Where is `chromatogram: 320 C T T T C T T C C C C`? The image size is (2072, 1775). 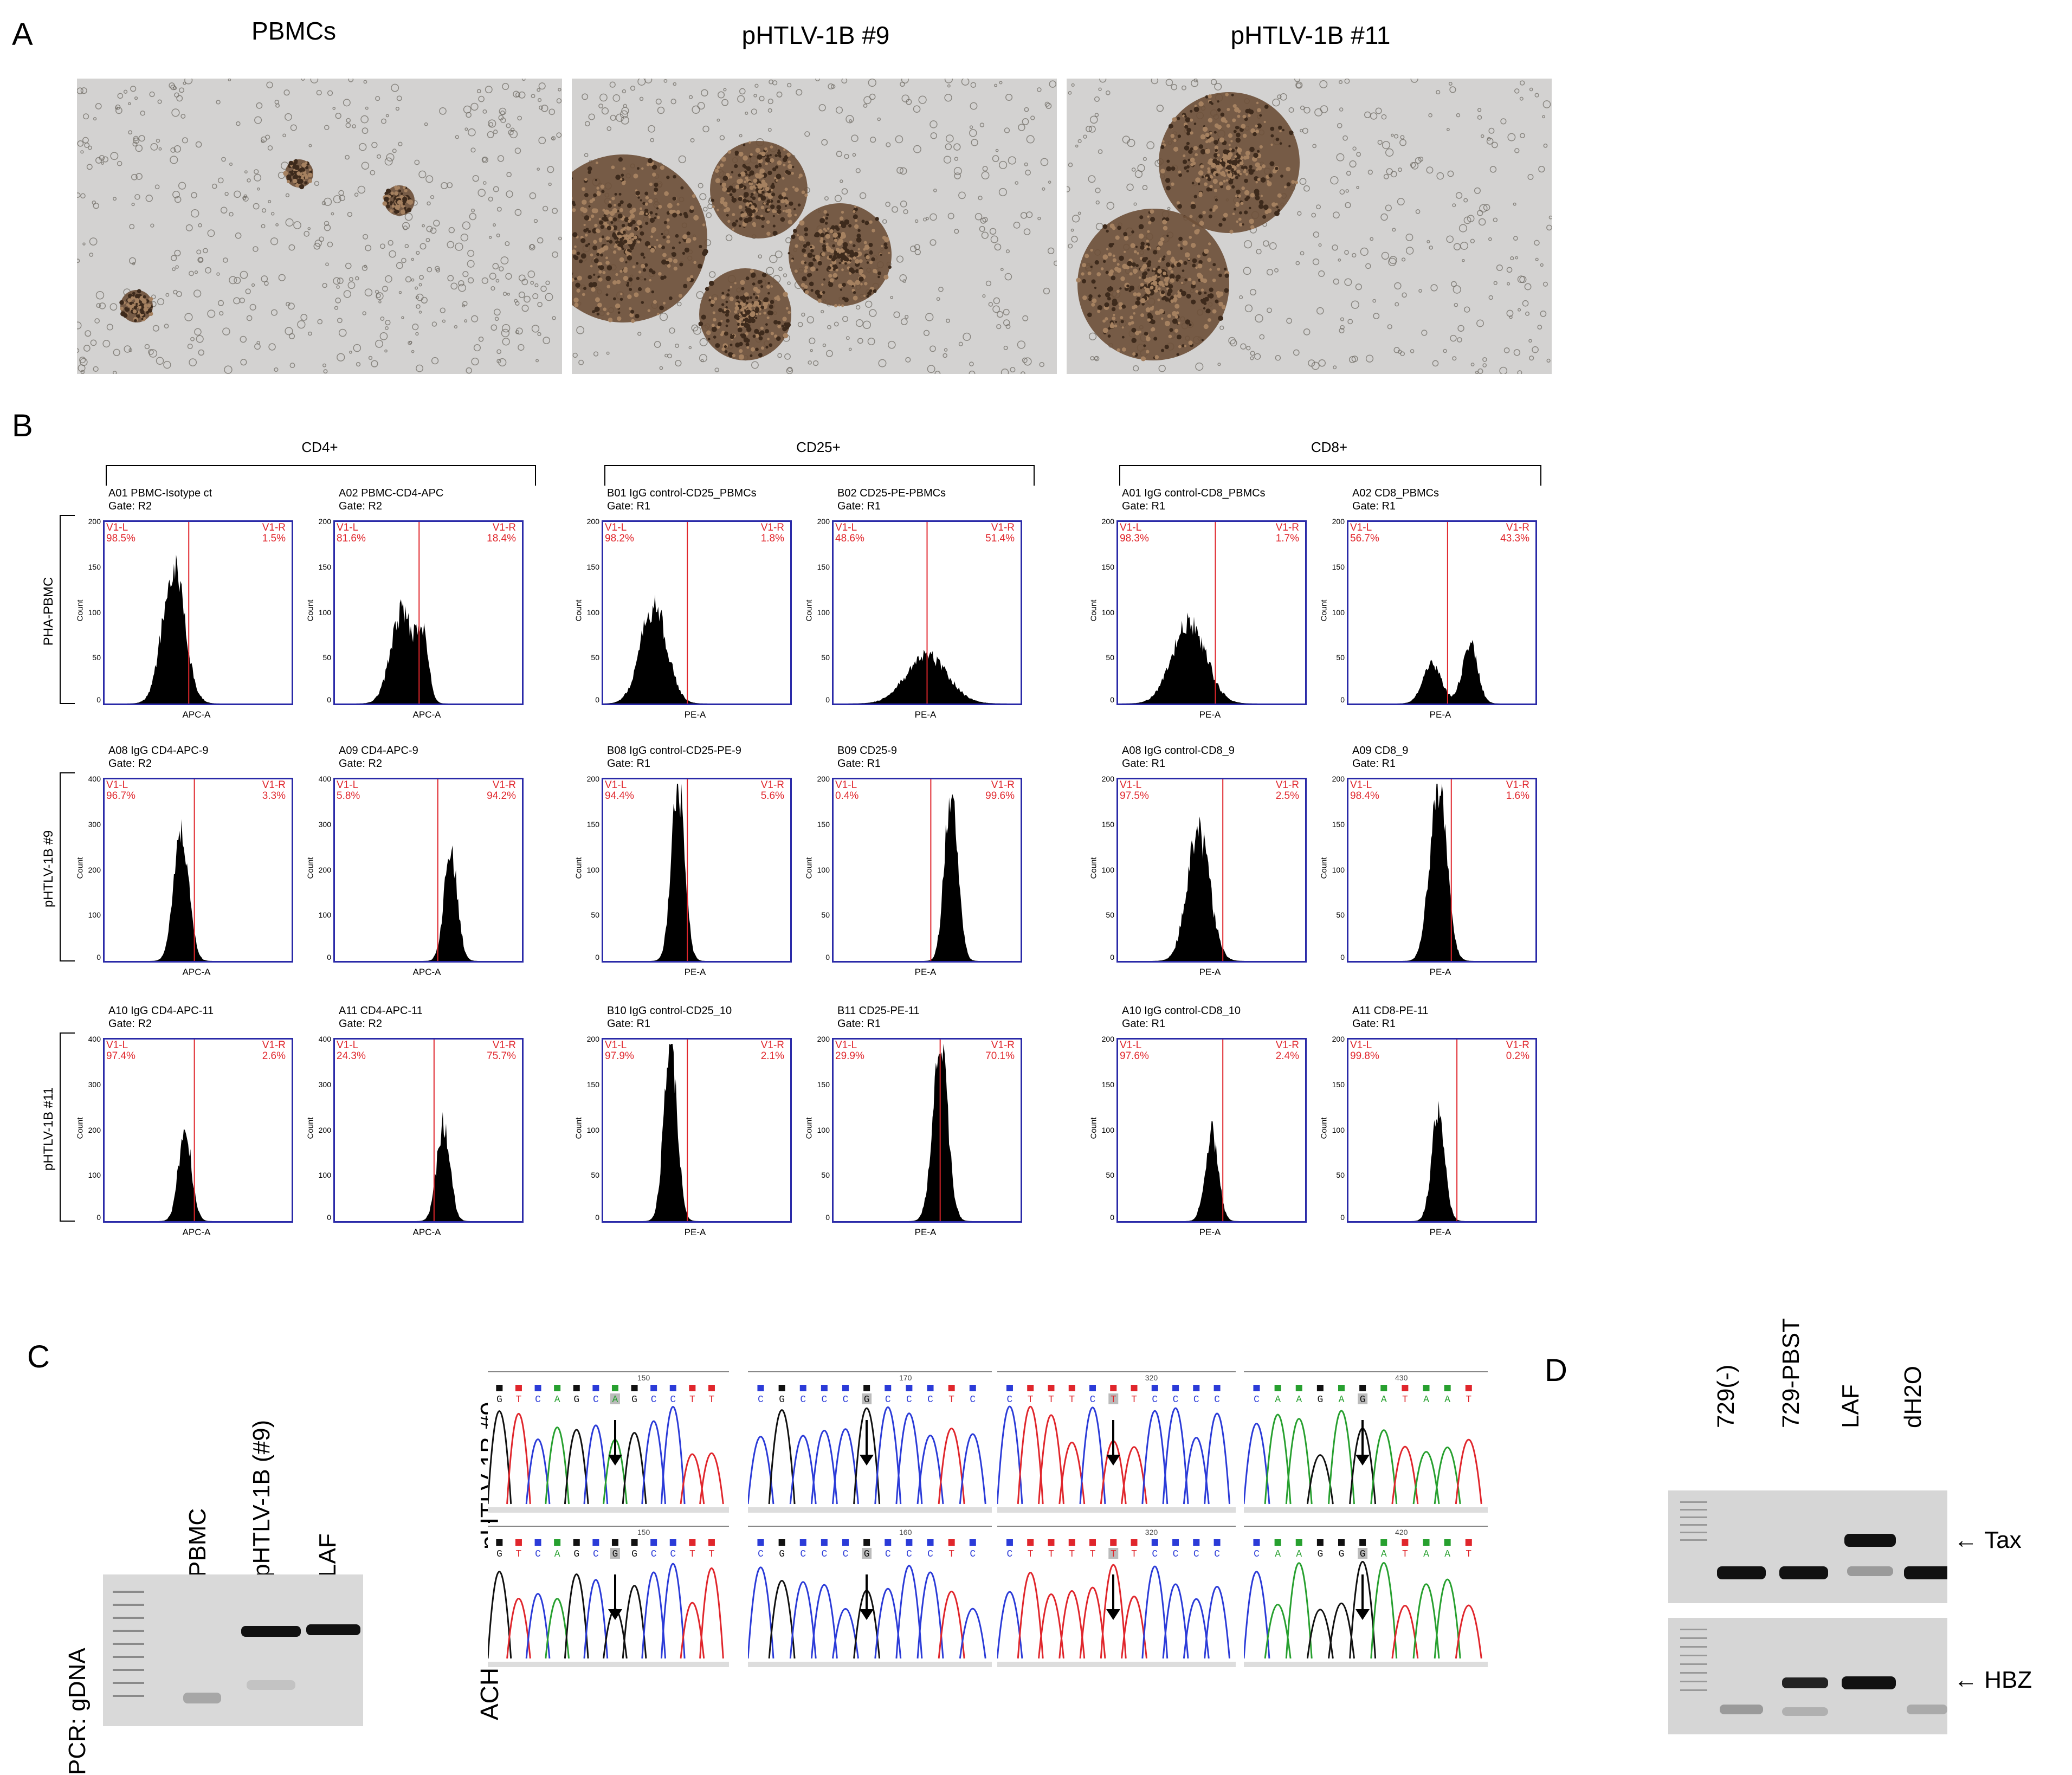
chromatogram: 320 C T T T C T T C C C C is located at coordinates (1116, 1442).